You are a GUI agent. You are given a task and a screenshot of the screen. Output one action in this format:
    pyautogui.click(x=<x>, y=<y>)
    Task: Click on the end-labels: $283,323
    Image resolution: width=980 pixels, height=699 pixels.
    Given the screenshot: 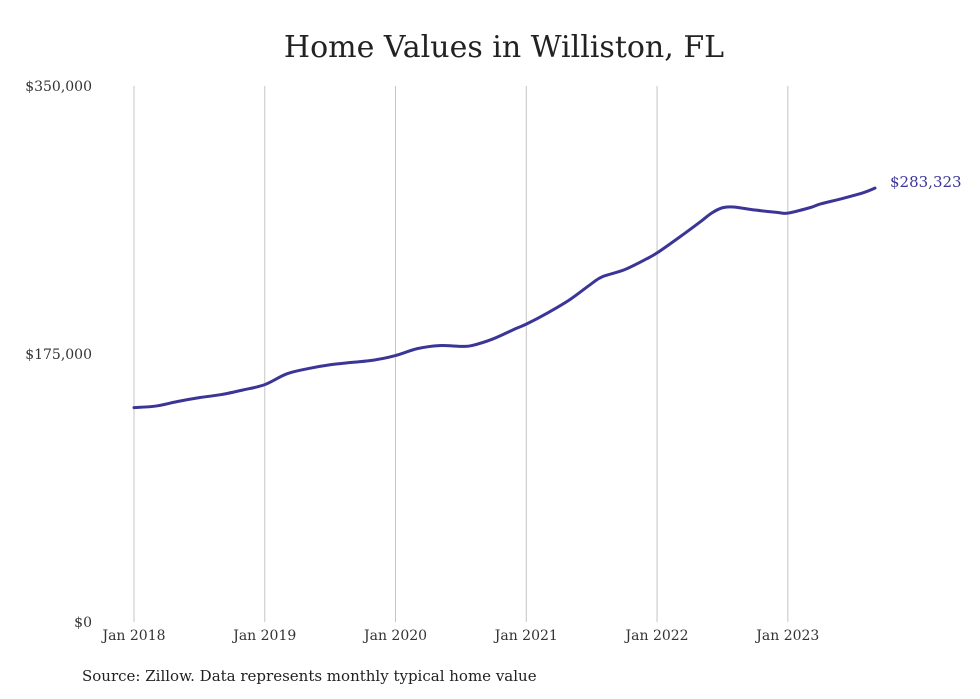 What is the action you would take?
    pyautogui.click(x=926, y=182)
    